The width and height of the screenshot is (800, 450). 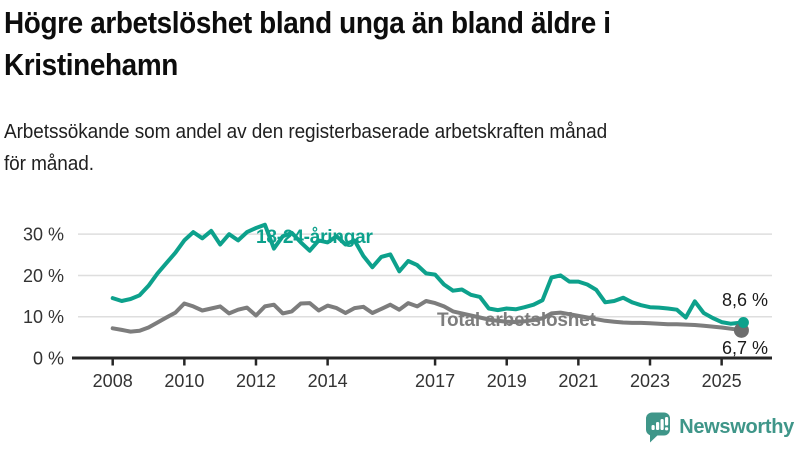 I want to click on y-tick-label-30: 30 %, so click(x=43, y=235).